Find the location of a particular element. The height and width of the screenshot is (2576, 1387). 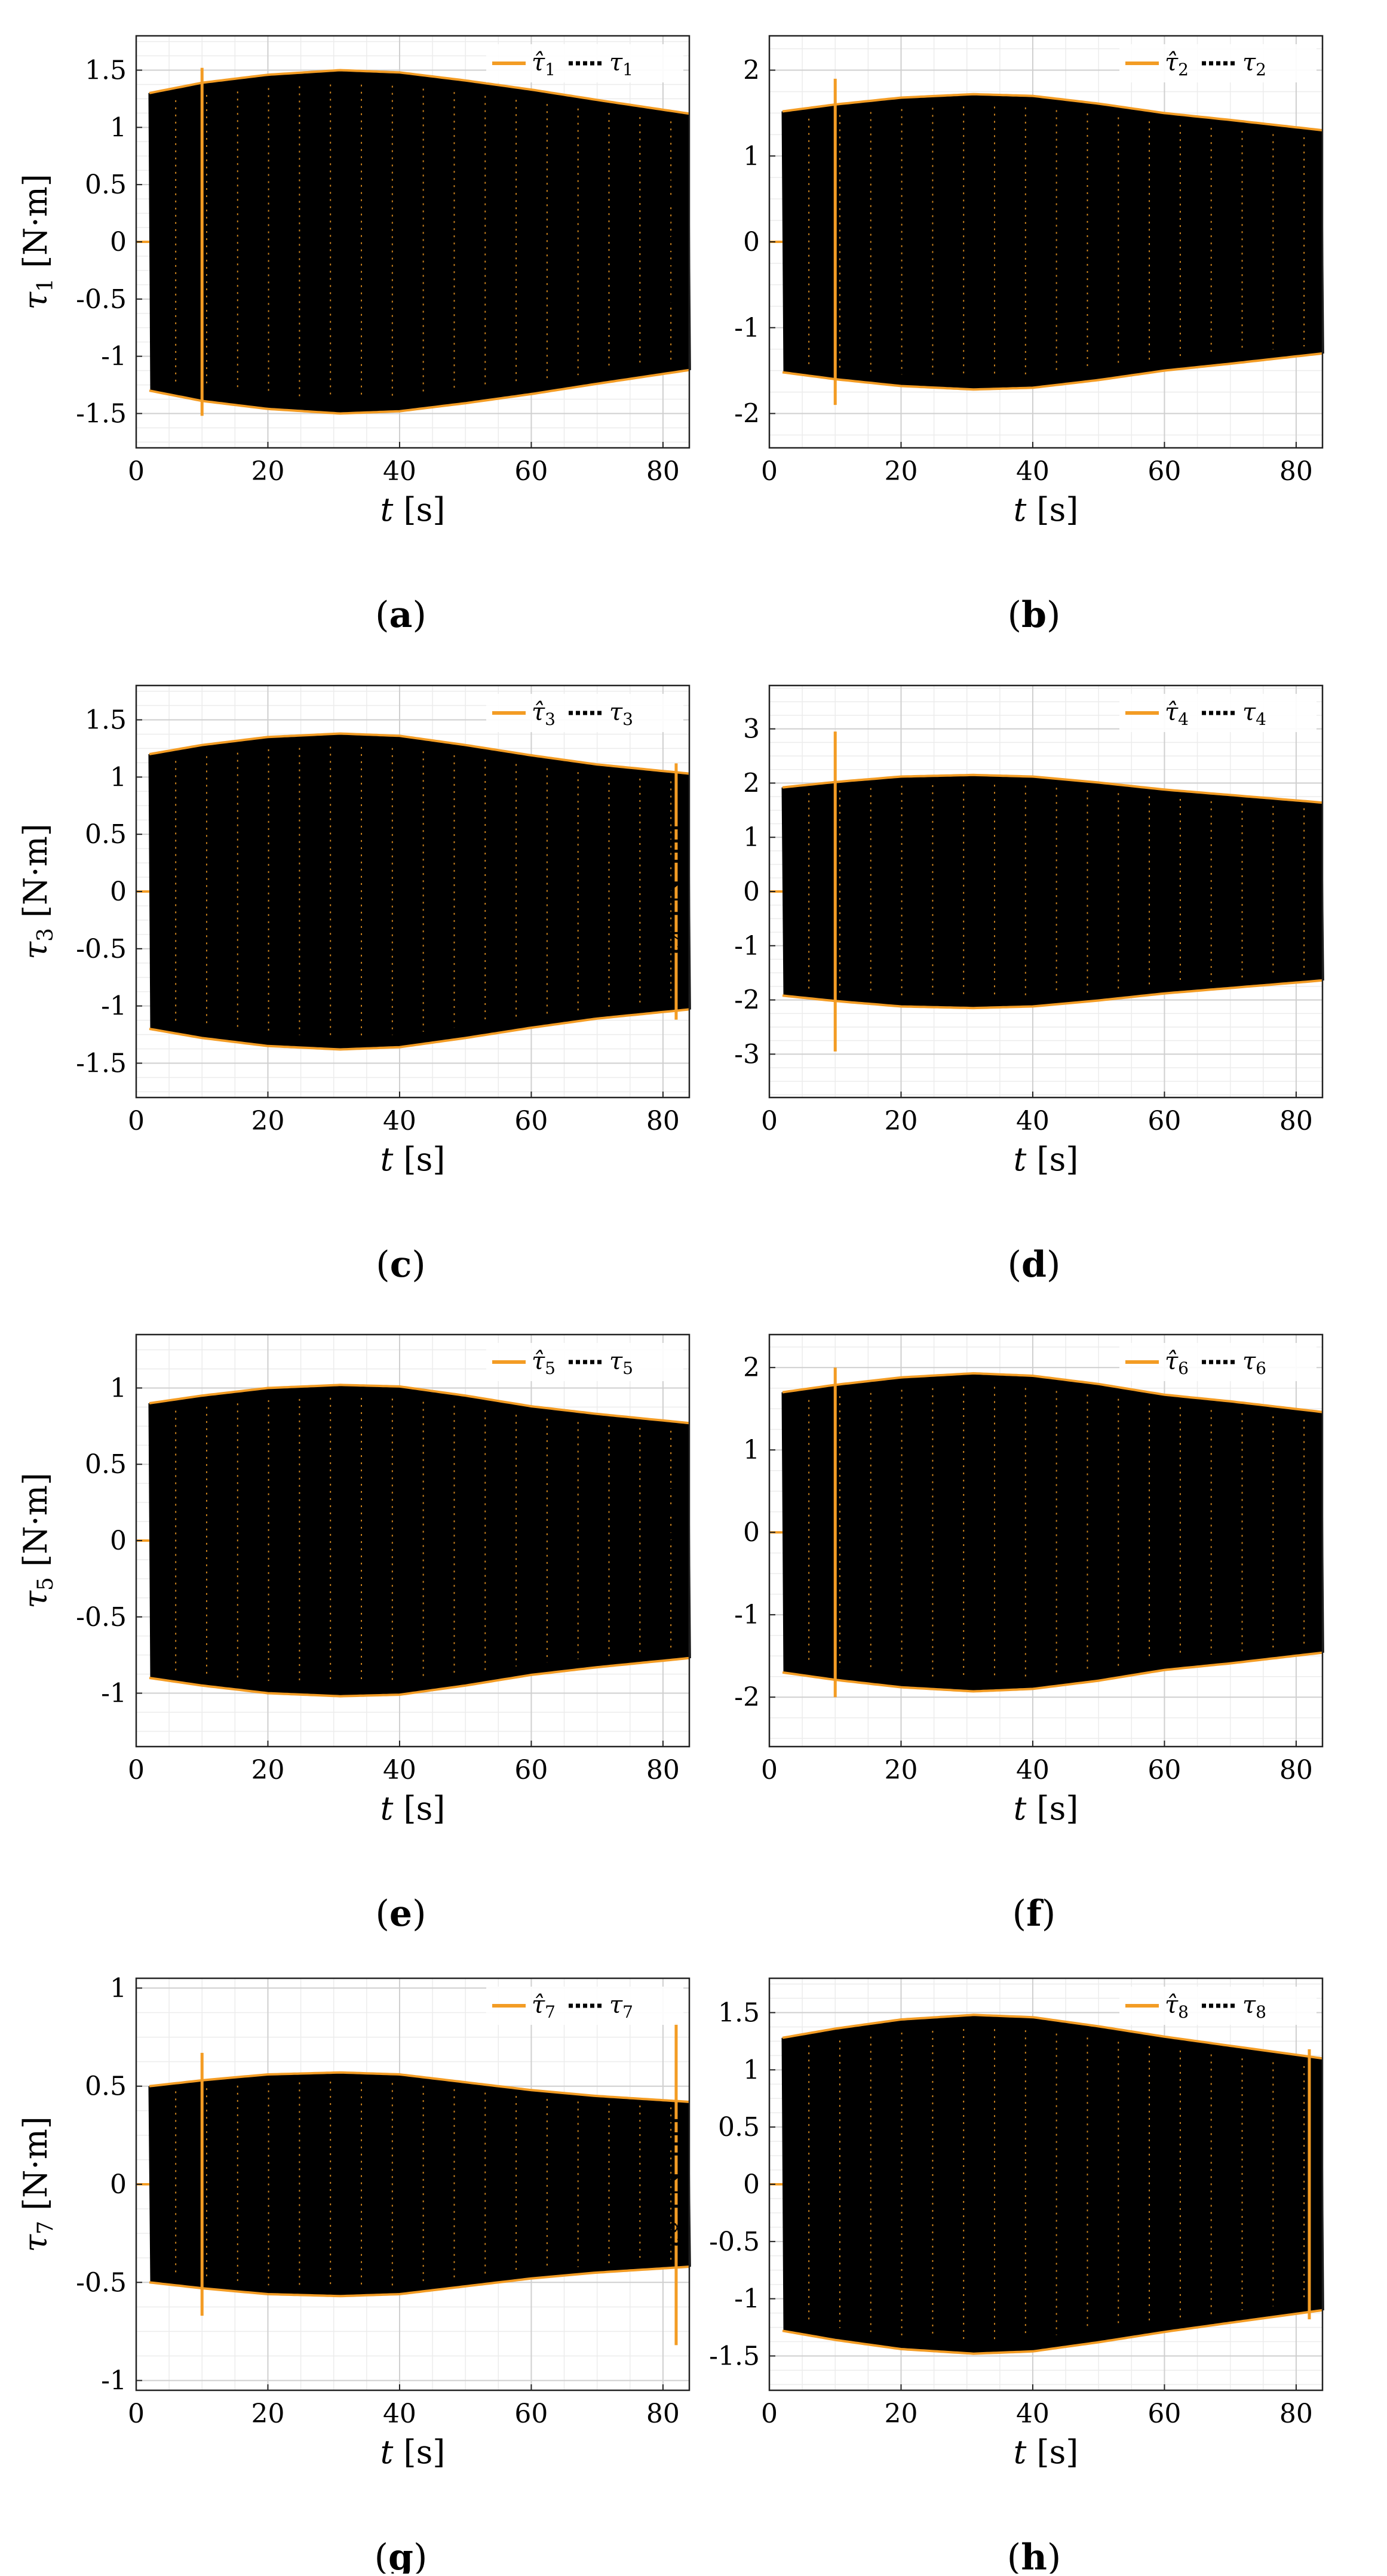

legend-measured-label: τ8 is located at coordinates (1254, 2006).